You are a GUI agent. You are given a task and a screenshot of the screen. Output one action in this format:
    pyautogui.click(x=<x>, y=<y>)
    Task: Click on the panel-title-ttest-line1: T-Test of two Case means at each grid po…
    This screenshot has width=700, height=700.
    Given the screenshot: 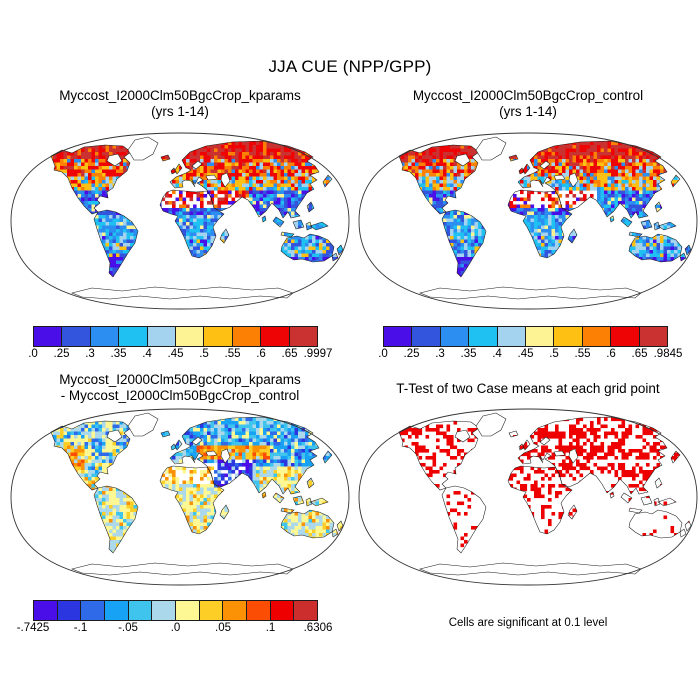 What is the action you would take?
    pyautogui.click(x=528, y=388)
    